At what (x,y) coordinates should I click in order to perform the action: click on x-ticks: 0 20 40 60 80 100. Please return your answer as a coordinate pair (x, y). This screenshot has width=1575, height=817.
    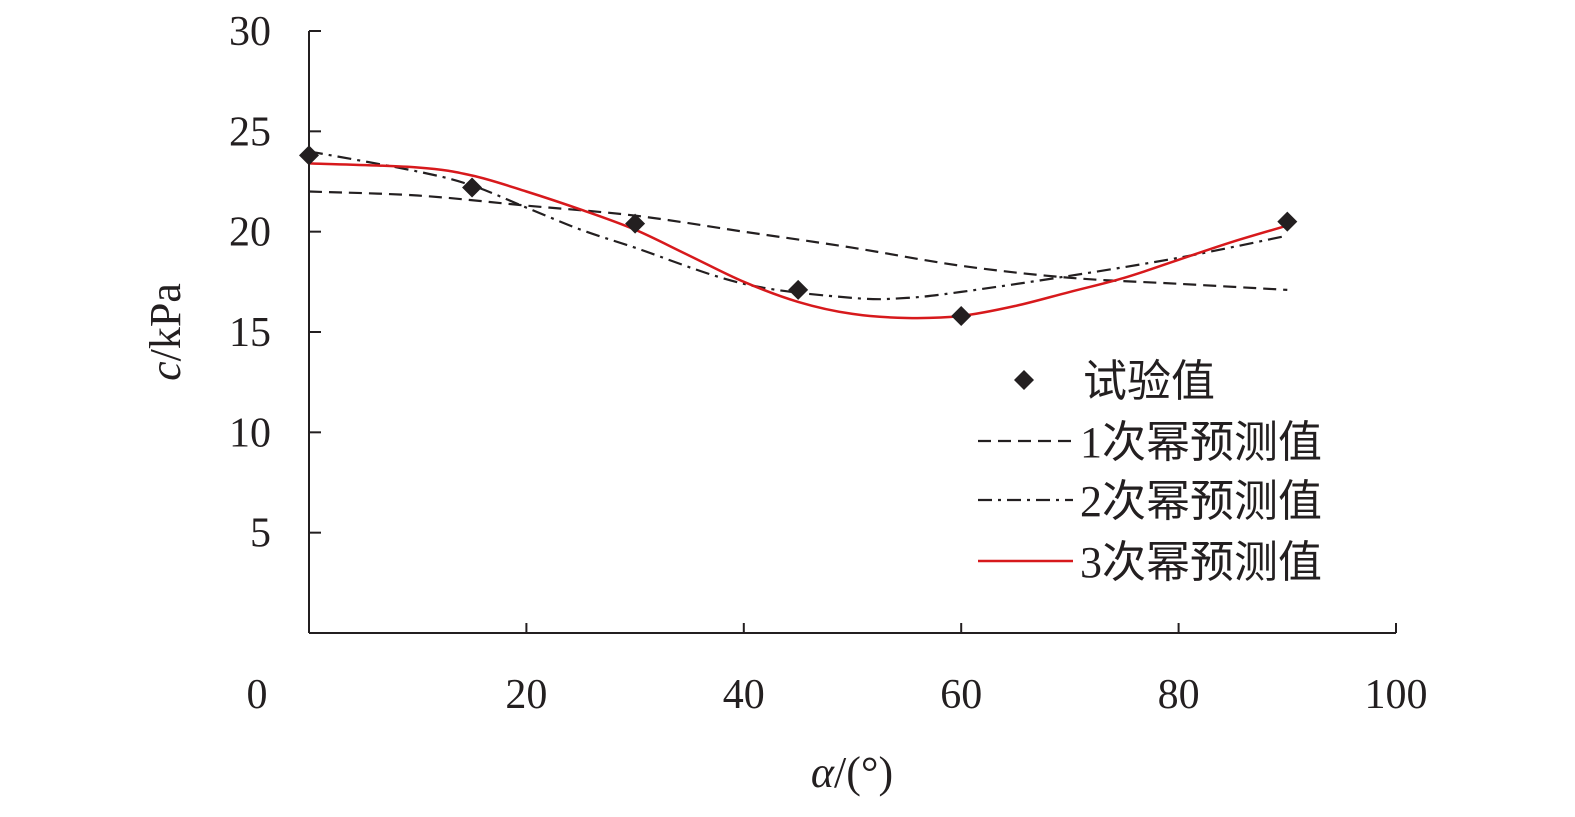
    Looking at the image, I should click on (837, 670).